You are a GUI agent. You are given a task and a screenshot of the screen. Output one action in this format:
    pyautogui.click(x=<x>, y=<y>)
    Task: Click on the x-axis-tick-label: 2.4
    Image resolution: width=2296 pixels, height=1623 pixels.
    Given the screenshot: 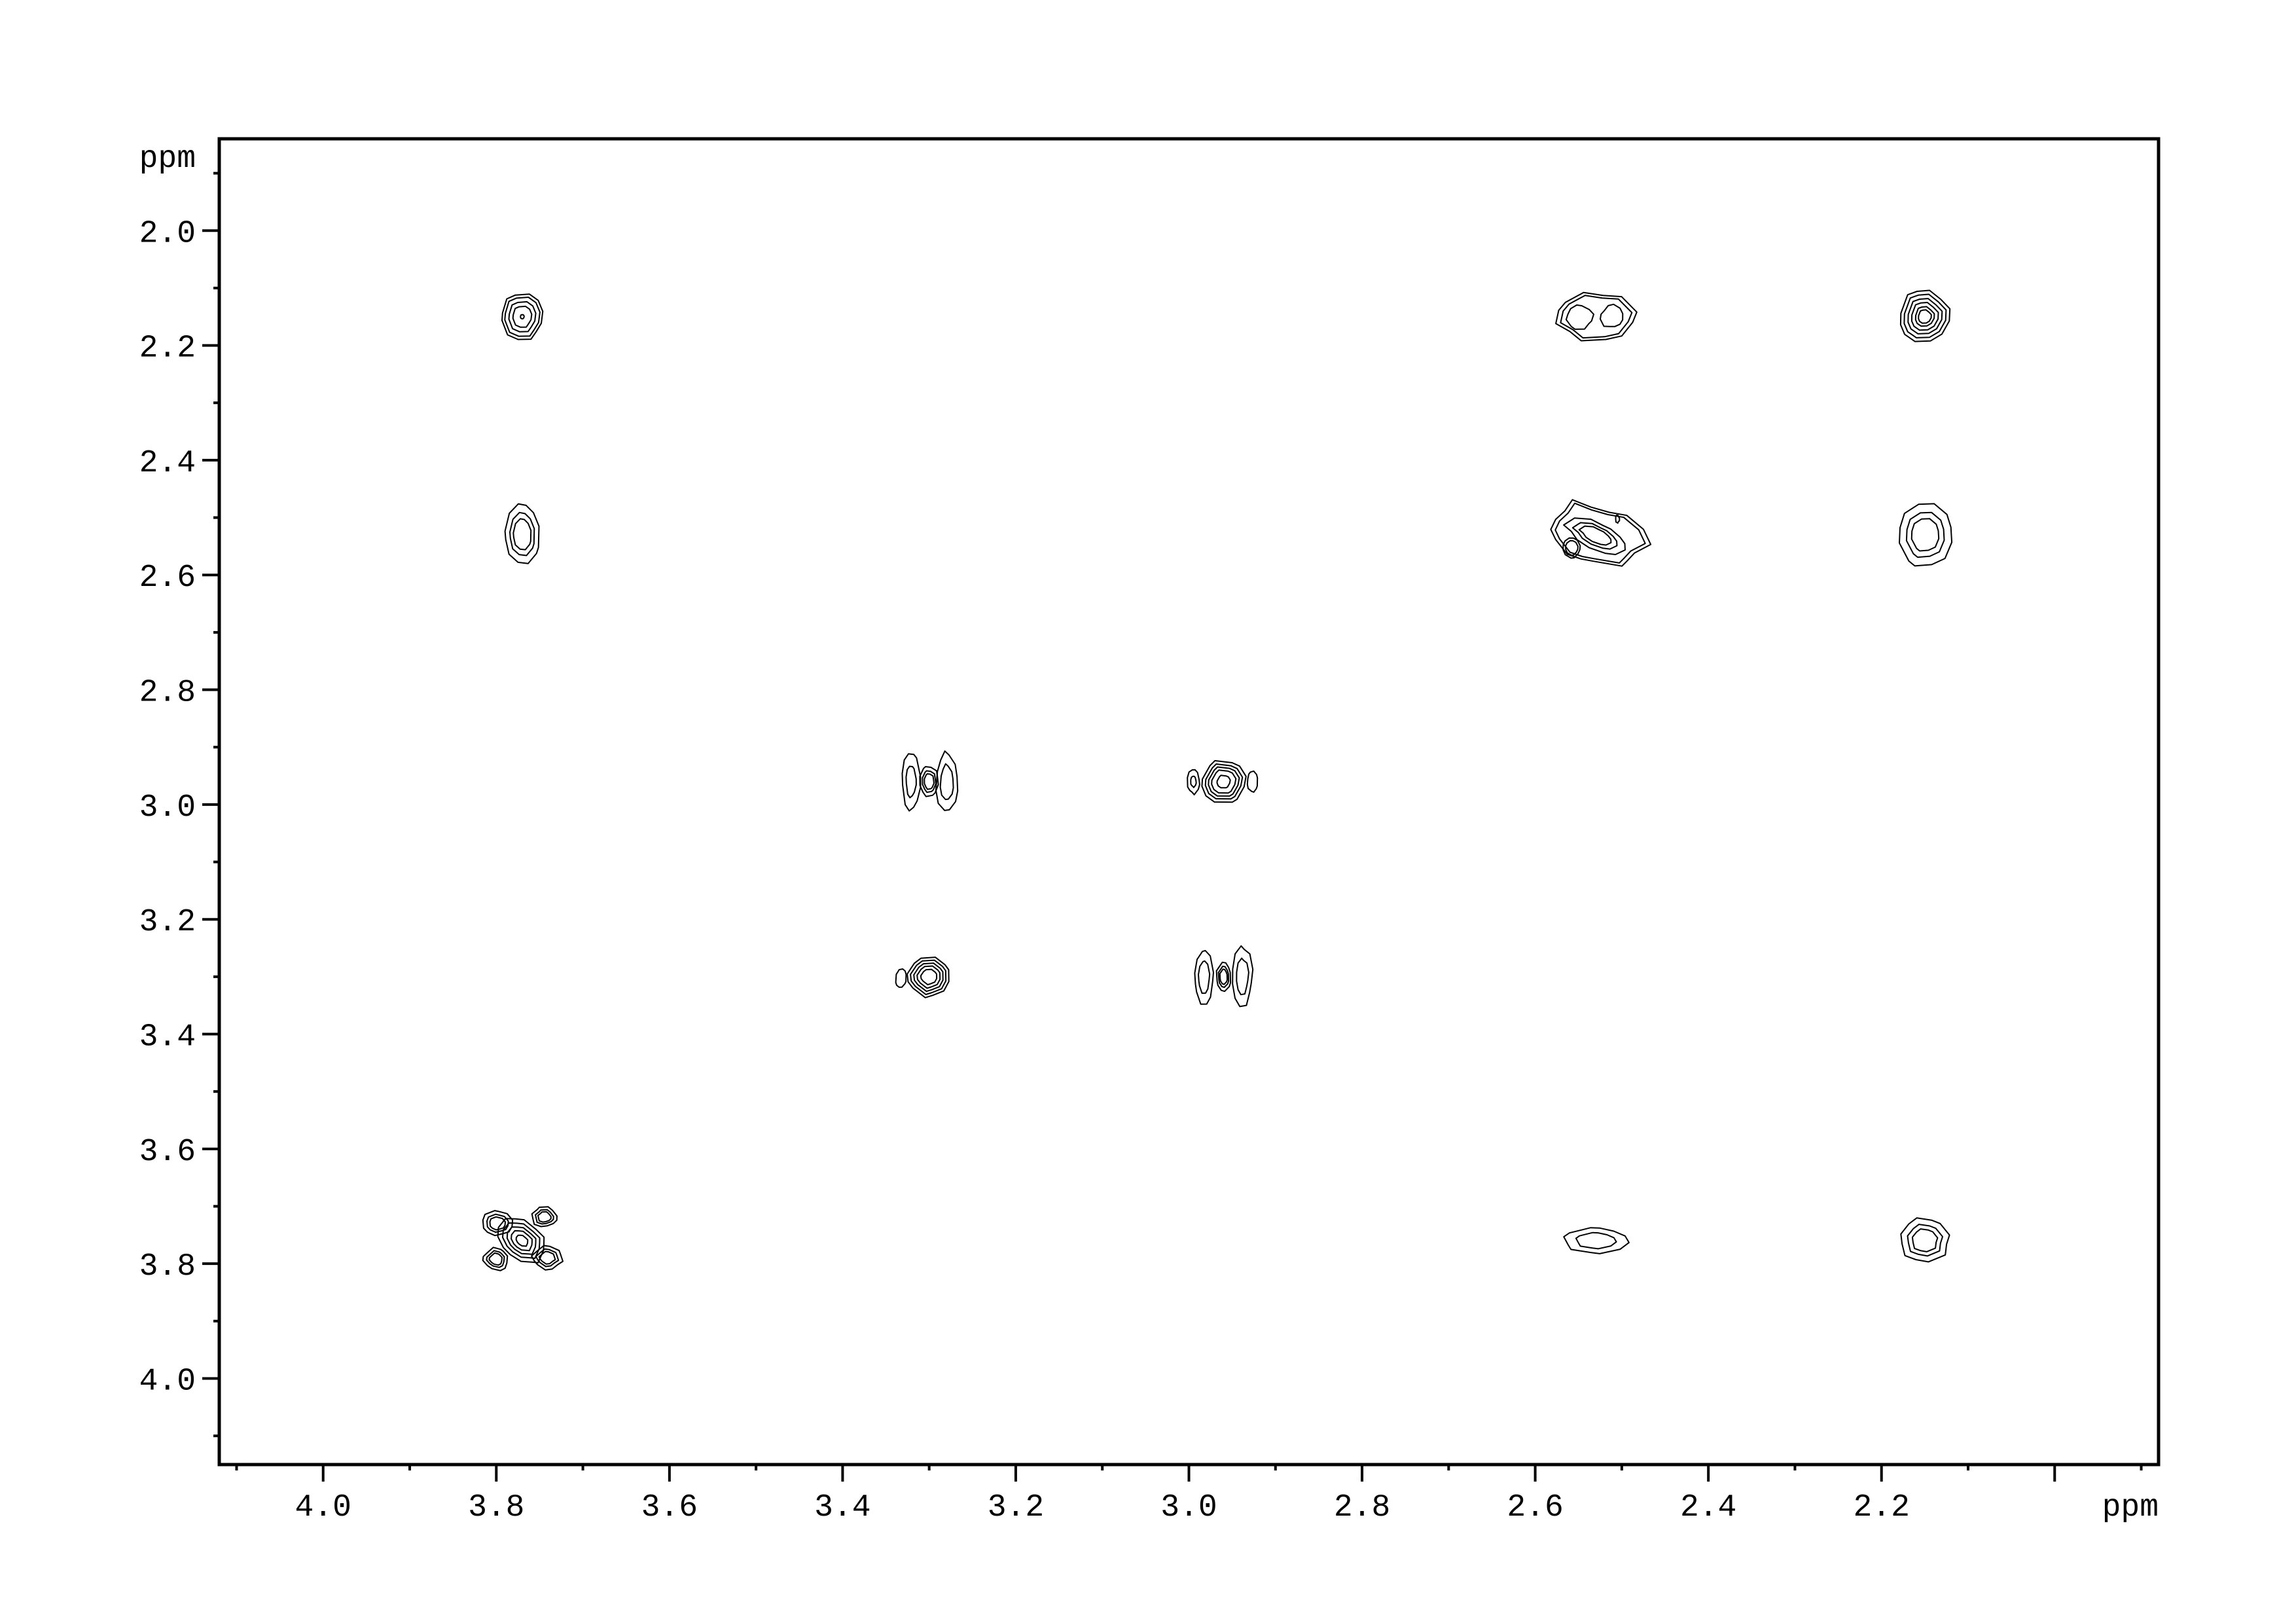 What is the action you would take?
    pyautogui.click(x=1708, y=1507)
    